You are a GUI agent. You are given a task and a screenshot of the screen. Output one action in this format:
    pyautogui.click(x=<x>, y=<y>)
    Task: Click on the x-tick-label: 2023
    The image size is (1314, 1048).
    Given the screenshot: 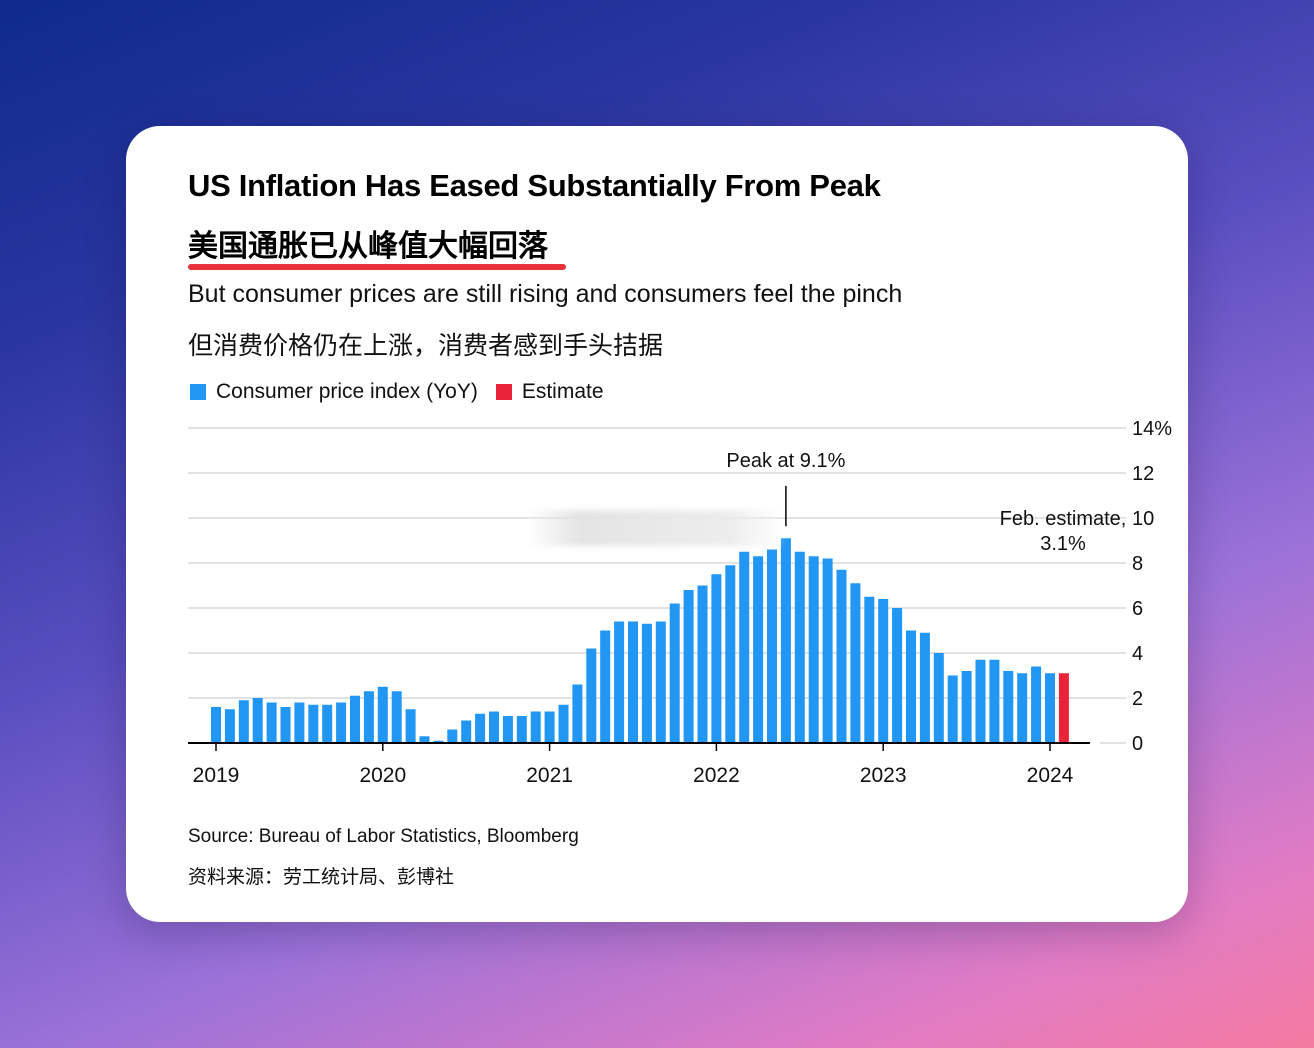 What is the action you would take?
    pyautogui.click(x=883, y=775)
    